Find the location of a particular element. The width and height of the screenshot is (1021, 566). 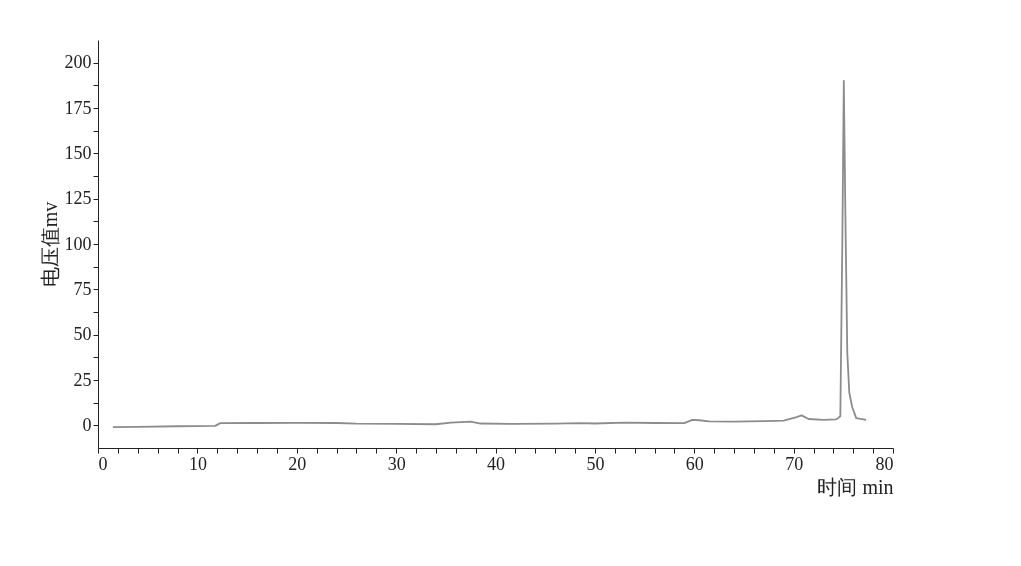

x-tick-label: 60 is located at coordinates (694, 463).